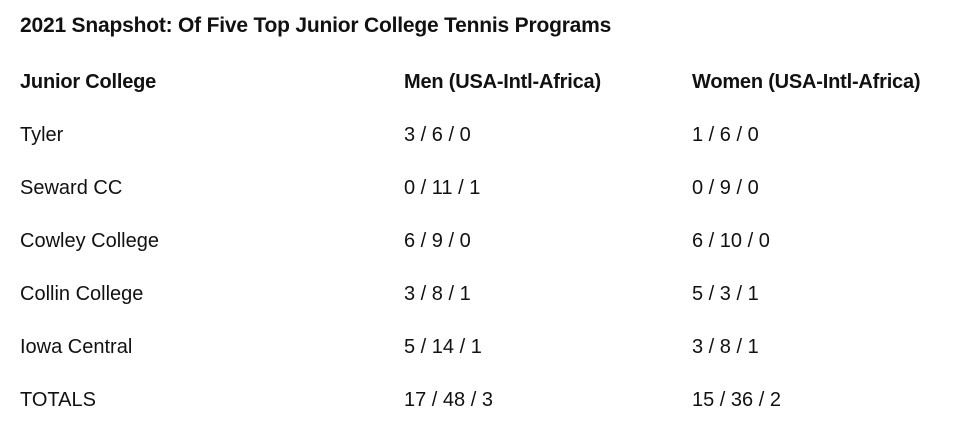 The image size is (974, 426). Describe the element at coordinates (487, 241) in the screenshot. I see `table-row: Cowley College 6 / 9 / 0 6 / 10 / 0` at that location.